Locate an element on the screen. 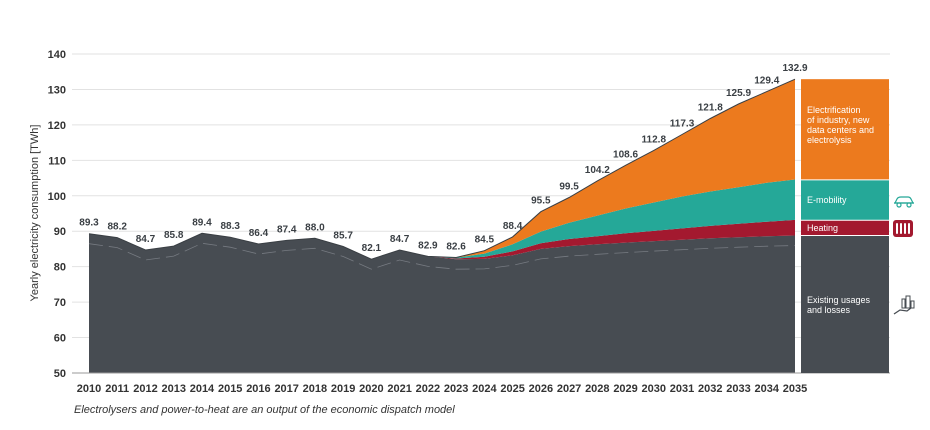 This screenshot has height=430, width=930. y-tick-label-140: 140 is located at coordinates (57, 55).